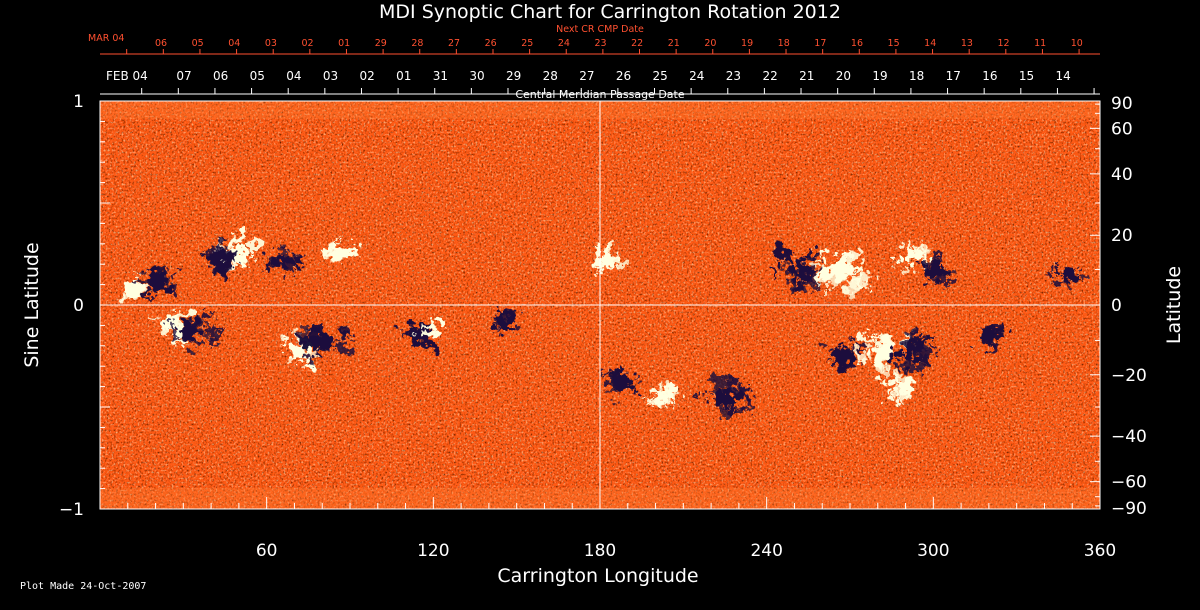 This screenshot has width=1200, height=610. What do you see at coordinates (330, 76) in the screenshot?
I see `top-date-label: 03` at bounding box center [330, 76].